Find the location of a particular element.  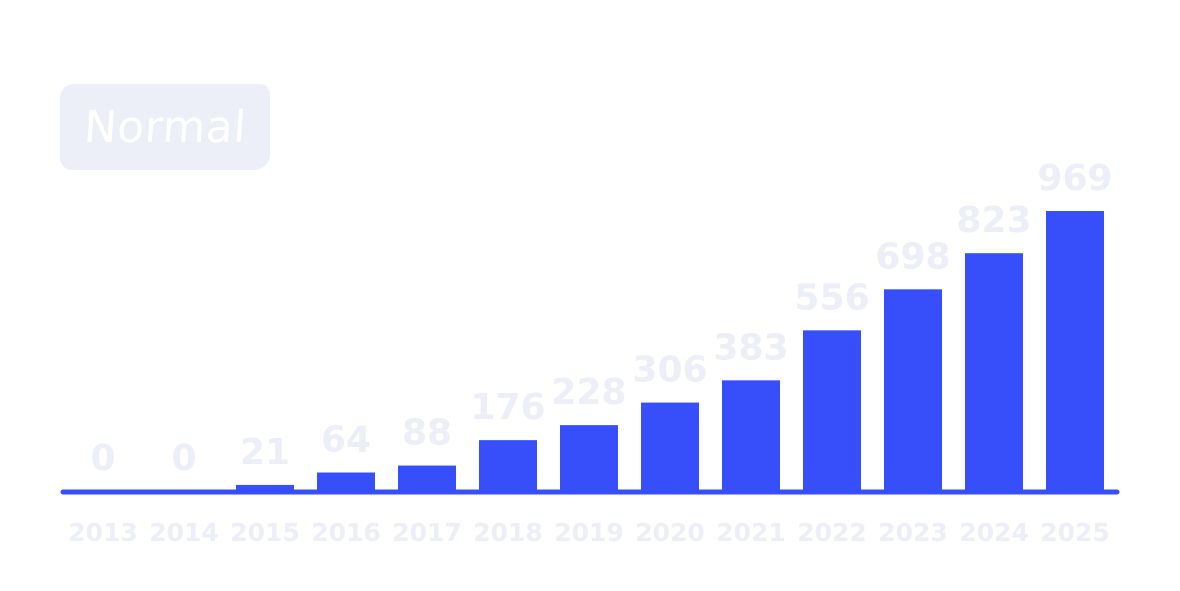

x-tick-label-2023: 2023 is located at coordinates (913, 532).